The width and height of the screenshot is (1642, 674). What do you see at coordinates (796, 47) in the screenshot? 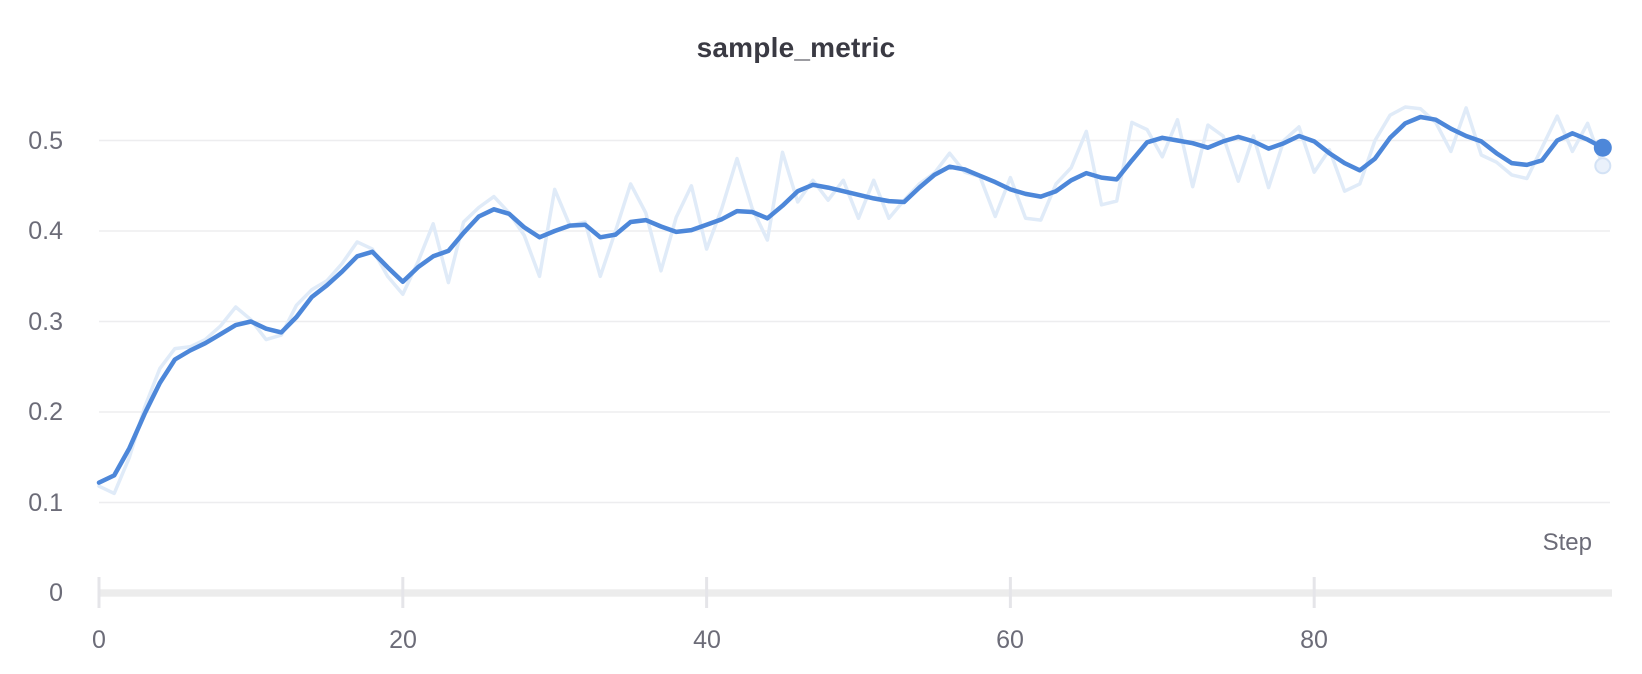
I see `chart-title: sample_metric` at bounding box center [796, 47].